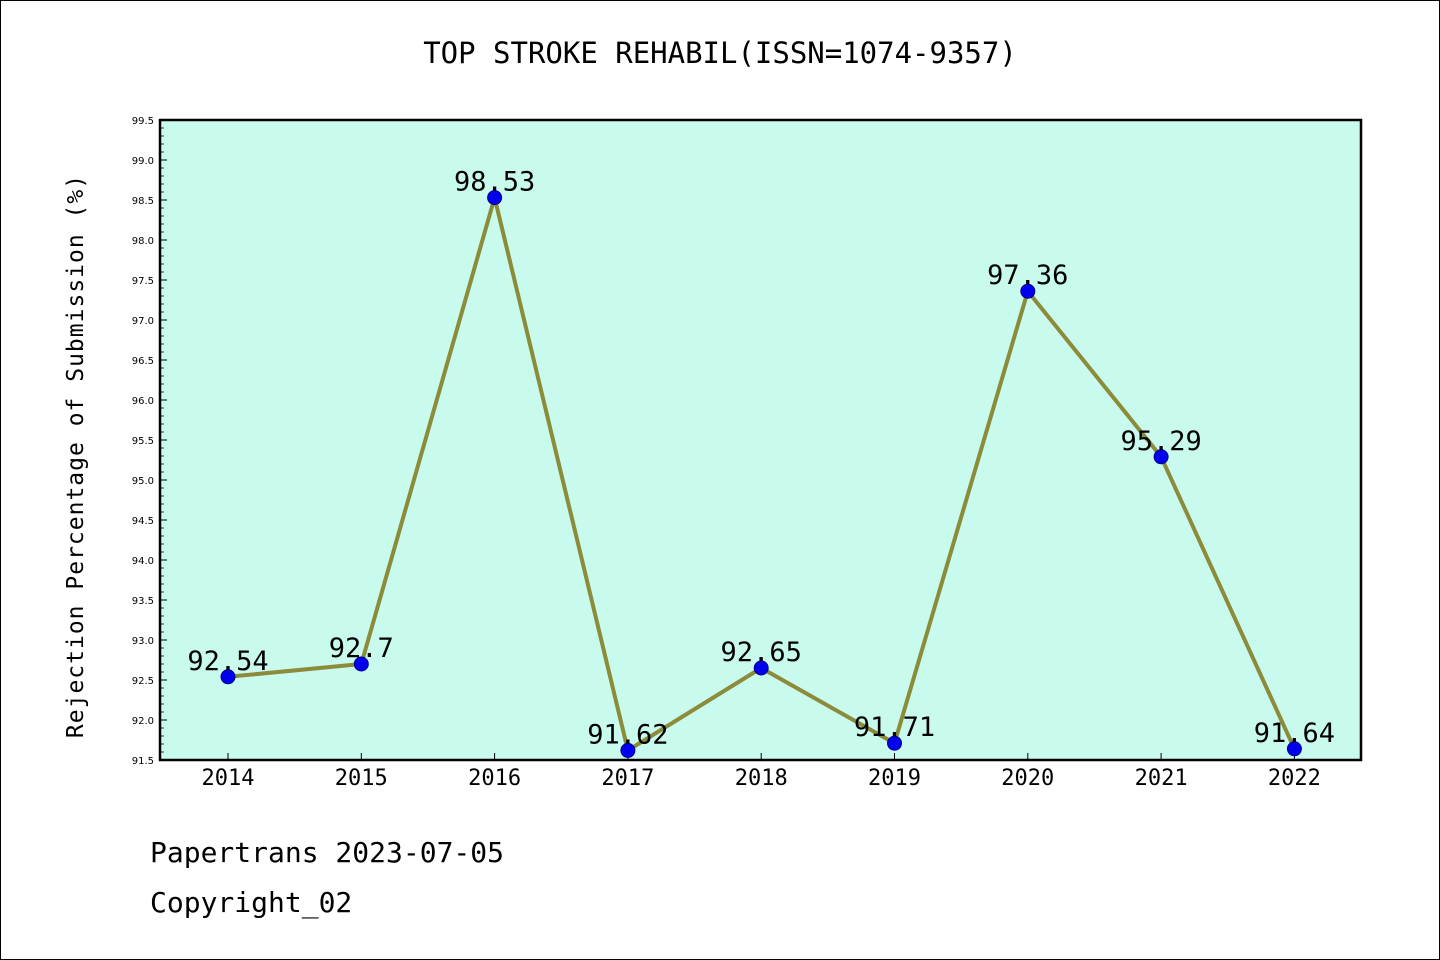 Image resolution: width=1440 pixels, height=960 pixels. I want to click on y-tick-label: 99.0, so click(143, 161).